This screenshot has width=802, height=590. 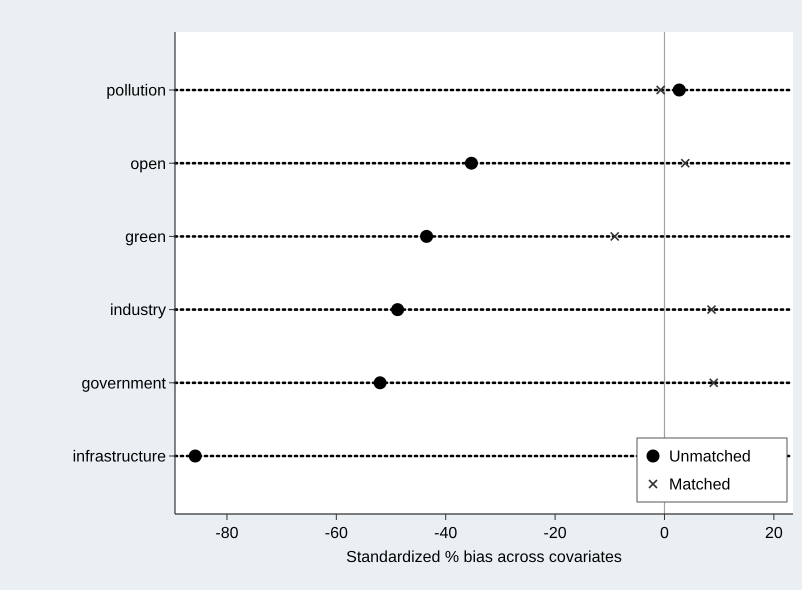 I want to click on x-tick-label: -20, so click(x=555, y=533).